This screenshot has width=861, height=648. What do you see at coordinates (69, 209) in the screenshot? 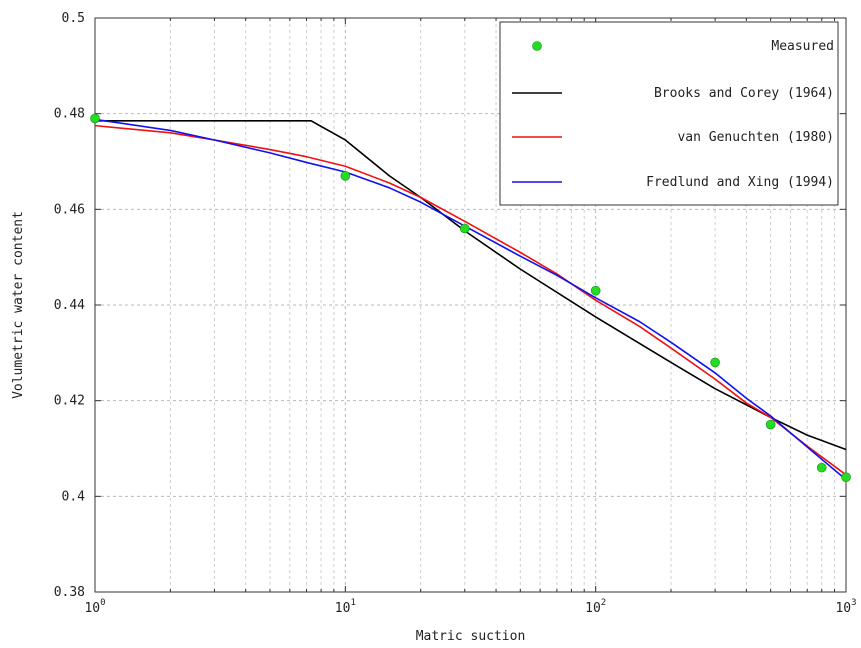
I see `y-tick-label: 0.46` at bounding box center [69, 209].